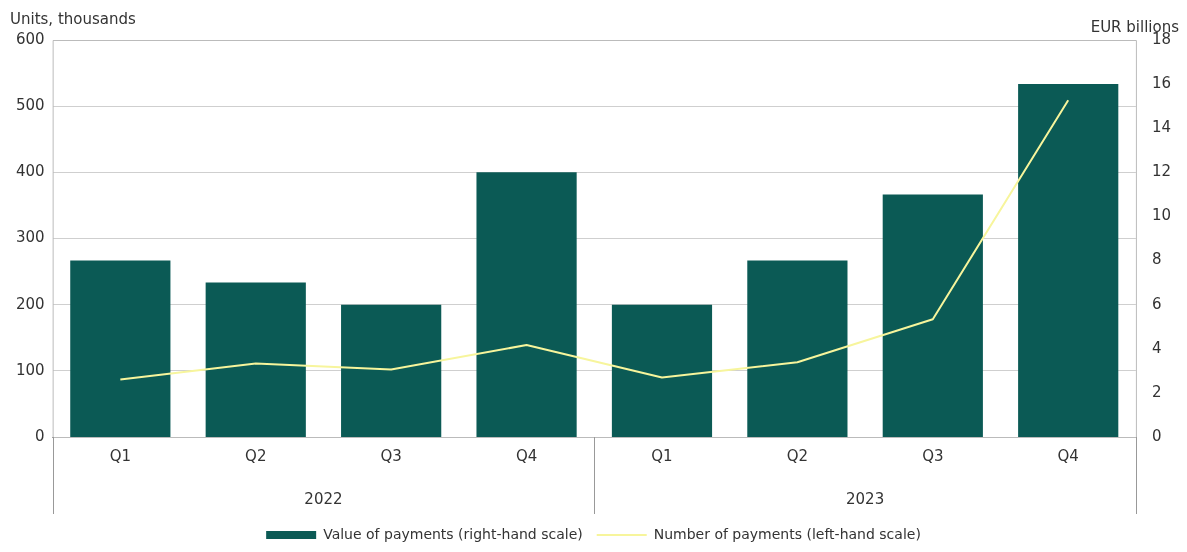  Describe the element at coordinates (1161, 215) in the screenshot. I see `y2-tick-label: 10` at that location.